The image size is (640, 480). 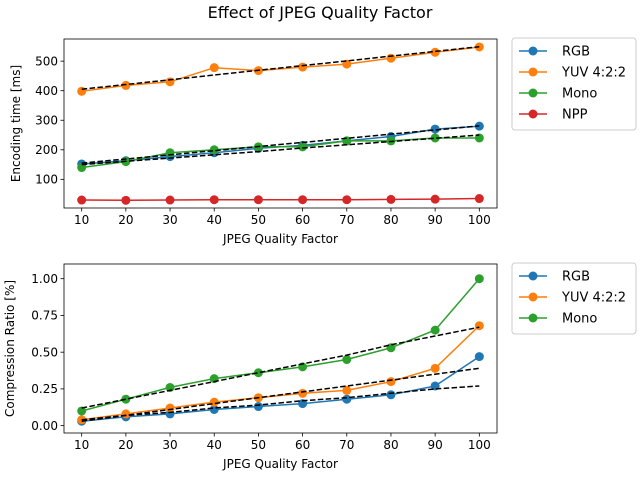 I want to click on y-tick-label: 0.75, so click(x=44, y=316).